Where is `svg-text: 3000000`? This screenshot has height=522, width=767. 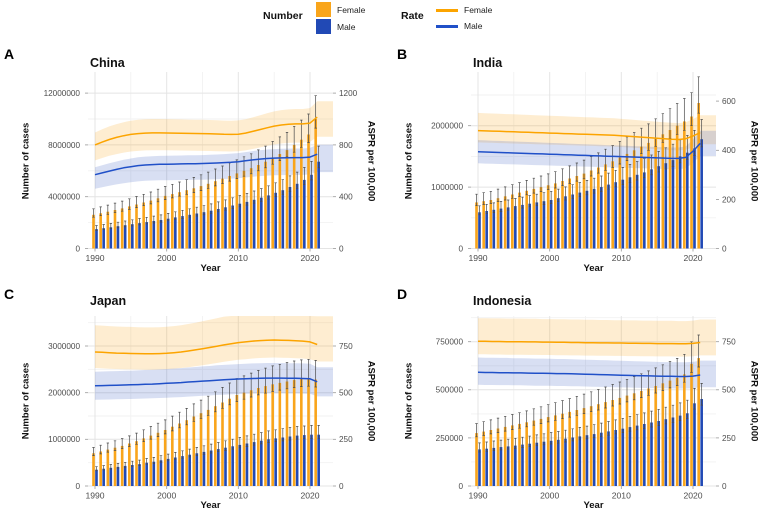
svg-text: 3000000 is located at coordinates (64, 346).